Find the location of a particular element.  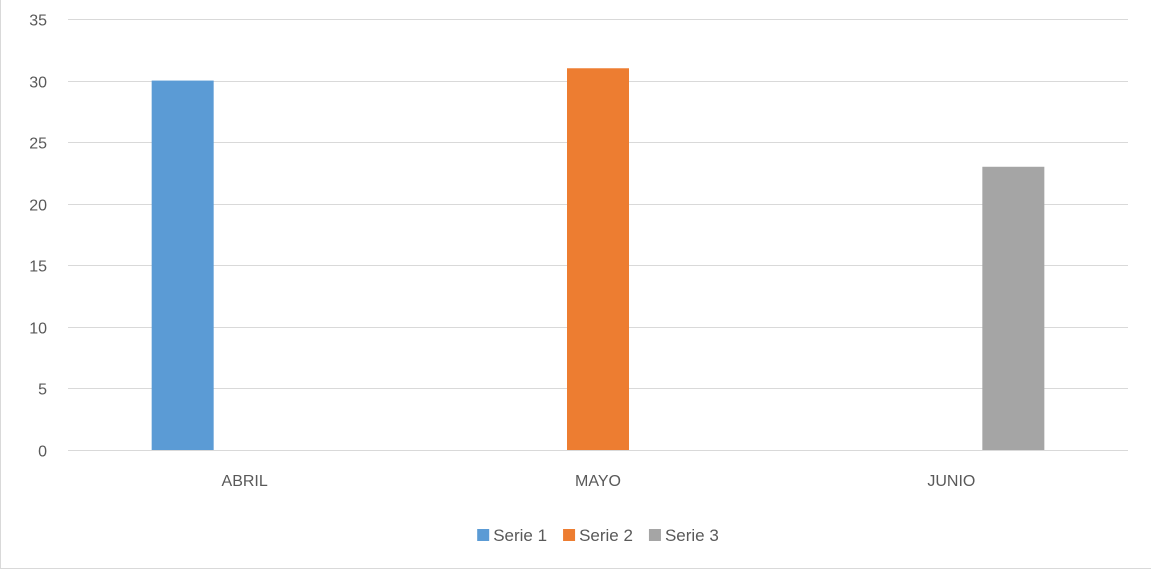

y-axis-tick-labels: 0 5 10 15 20 25 30 35 is located at coordinates (38, 237).